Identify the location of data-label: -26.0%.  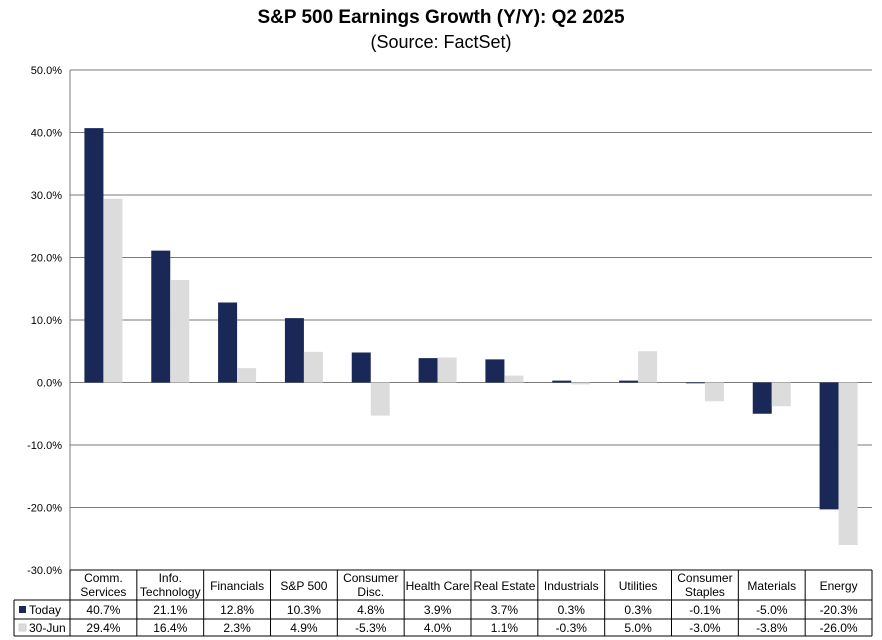
(839, 628).